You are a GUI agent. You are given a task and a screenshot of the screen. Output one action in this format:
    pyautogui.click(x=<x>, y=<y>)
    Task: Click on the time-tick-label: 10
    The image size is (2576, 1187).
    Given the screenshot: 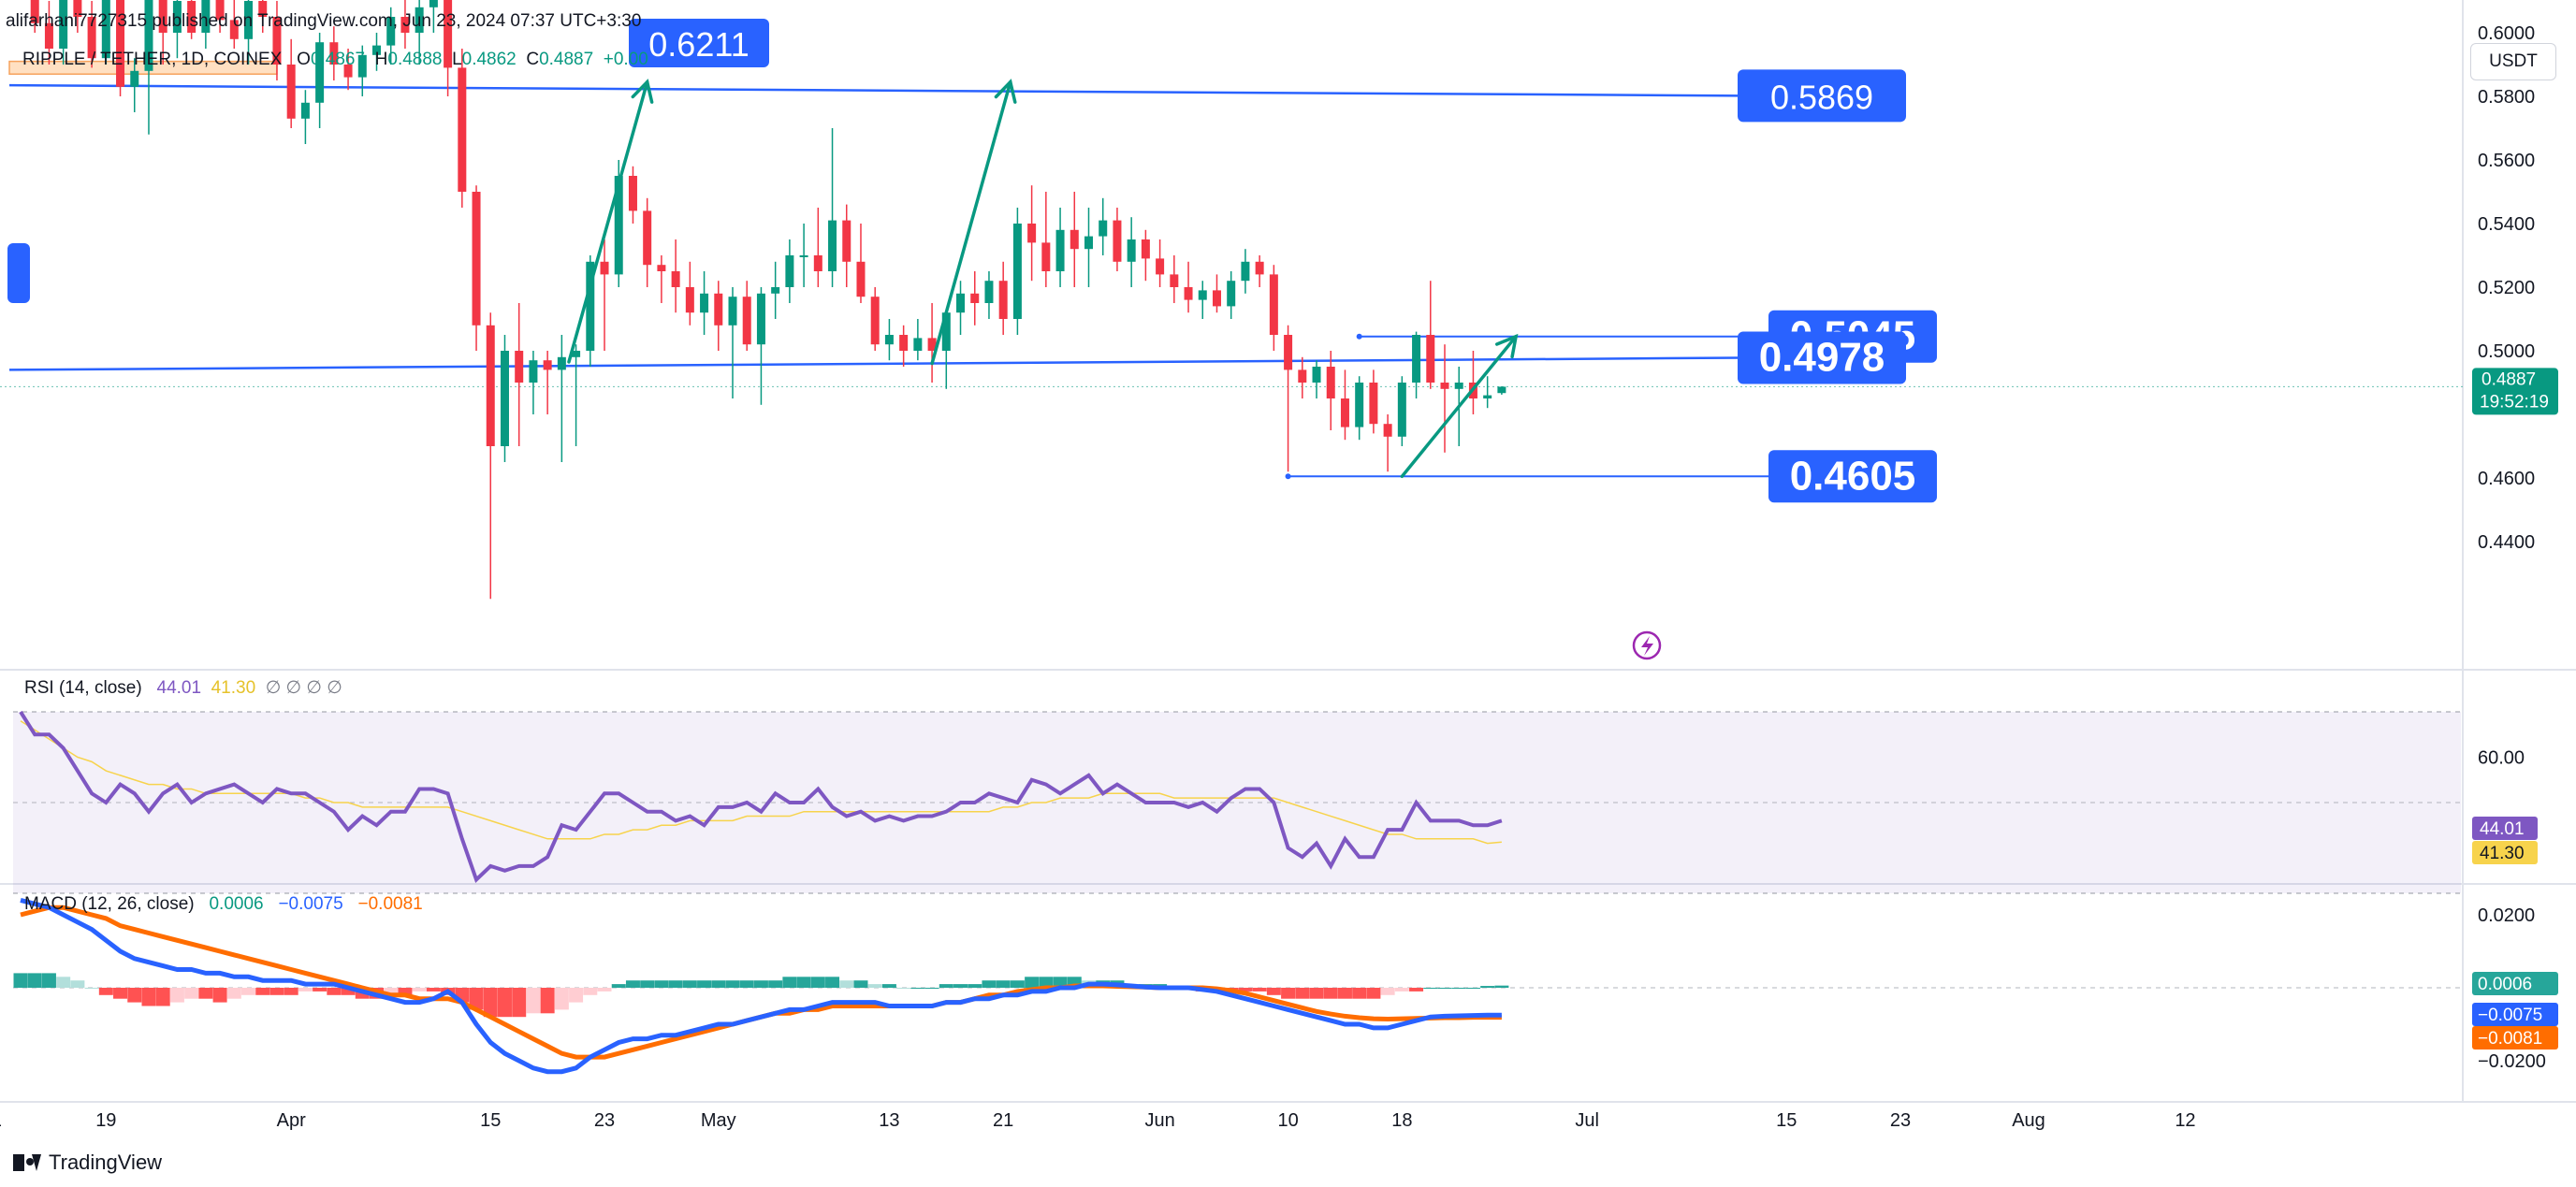 What is the action you would take?
    pyautogui.click(x=1287, y=1120)
    